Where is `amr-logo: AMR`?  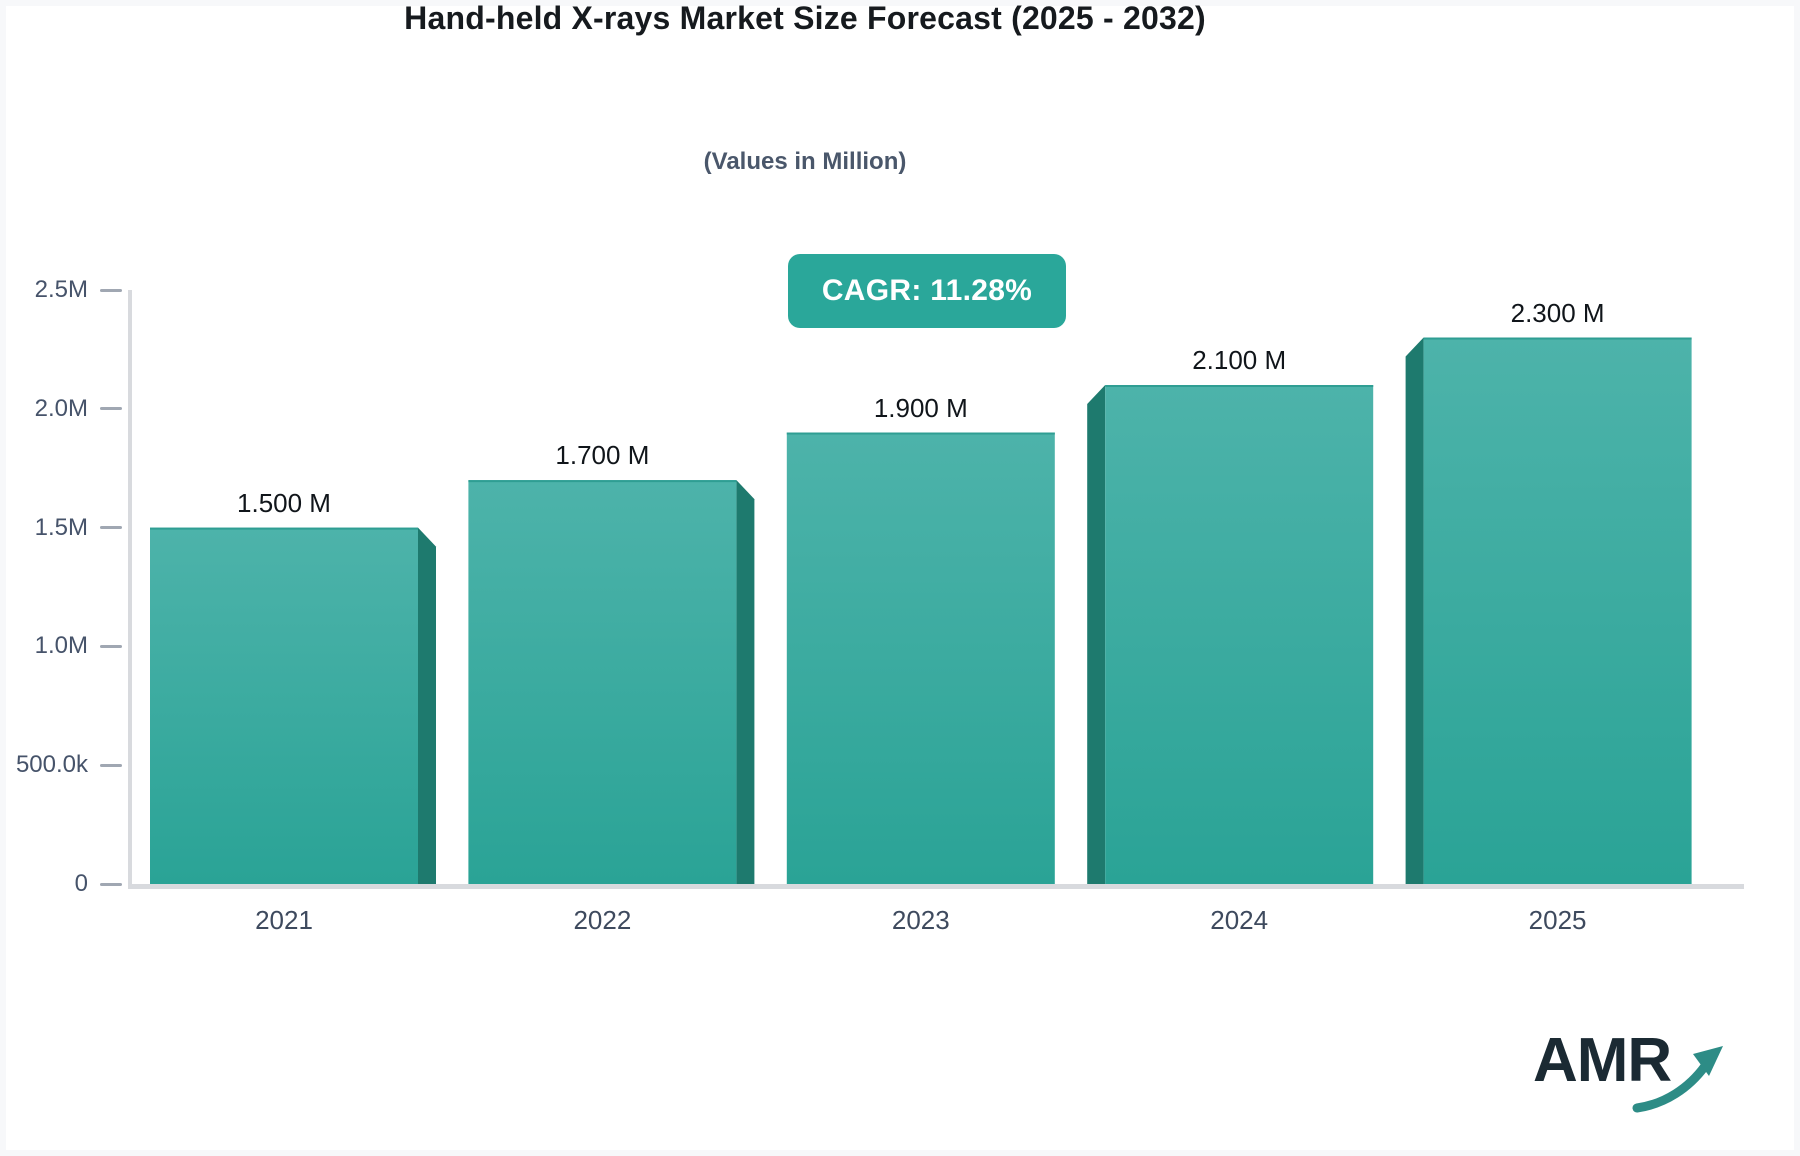 amr-logo: AMR is located at coordinates (1643, 1075).